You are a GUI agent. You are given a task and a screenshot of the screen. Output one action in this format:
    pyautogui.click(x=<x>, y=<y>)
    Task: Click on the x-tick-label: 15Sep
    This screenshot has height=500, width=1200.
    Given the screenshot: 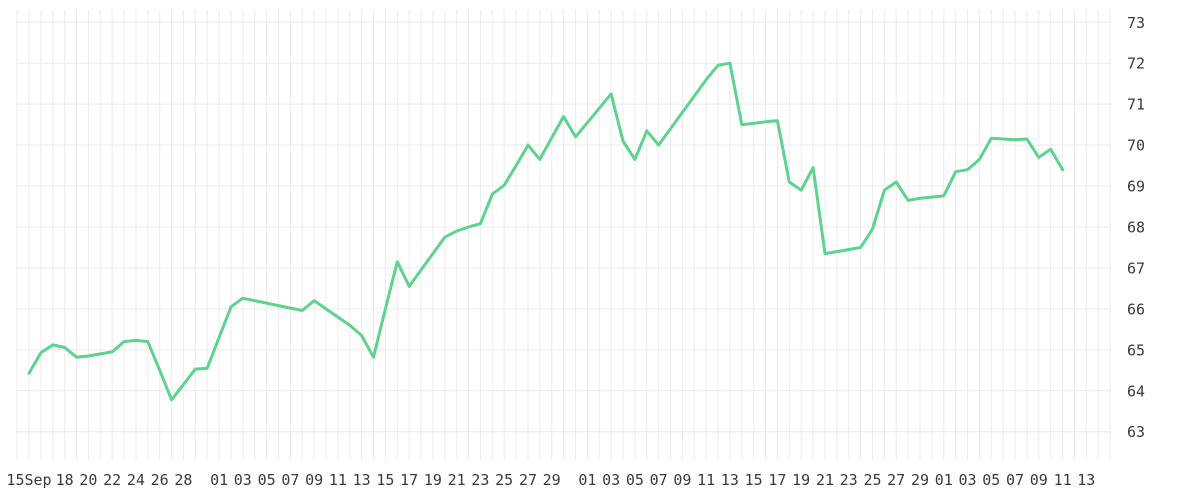 What is the action you would take?
    pyautogui.click(x=28, y=480)
    